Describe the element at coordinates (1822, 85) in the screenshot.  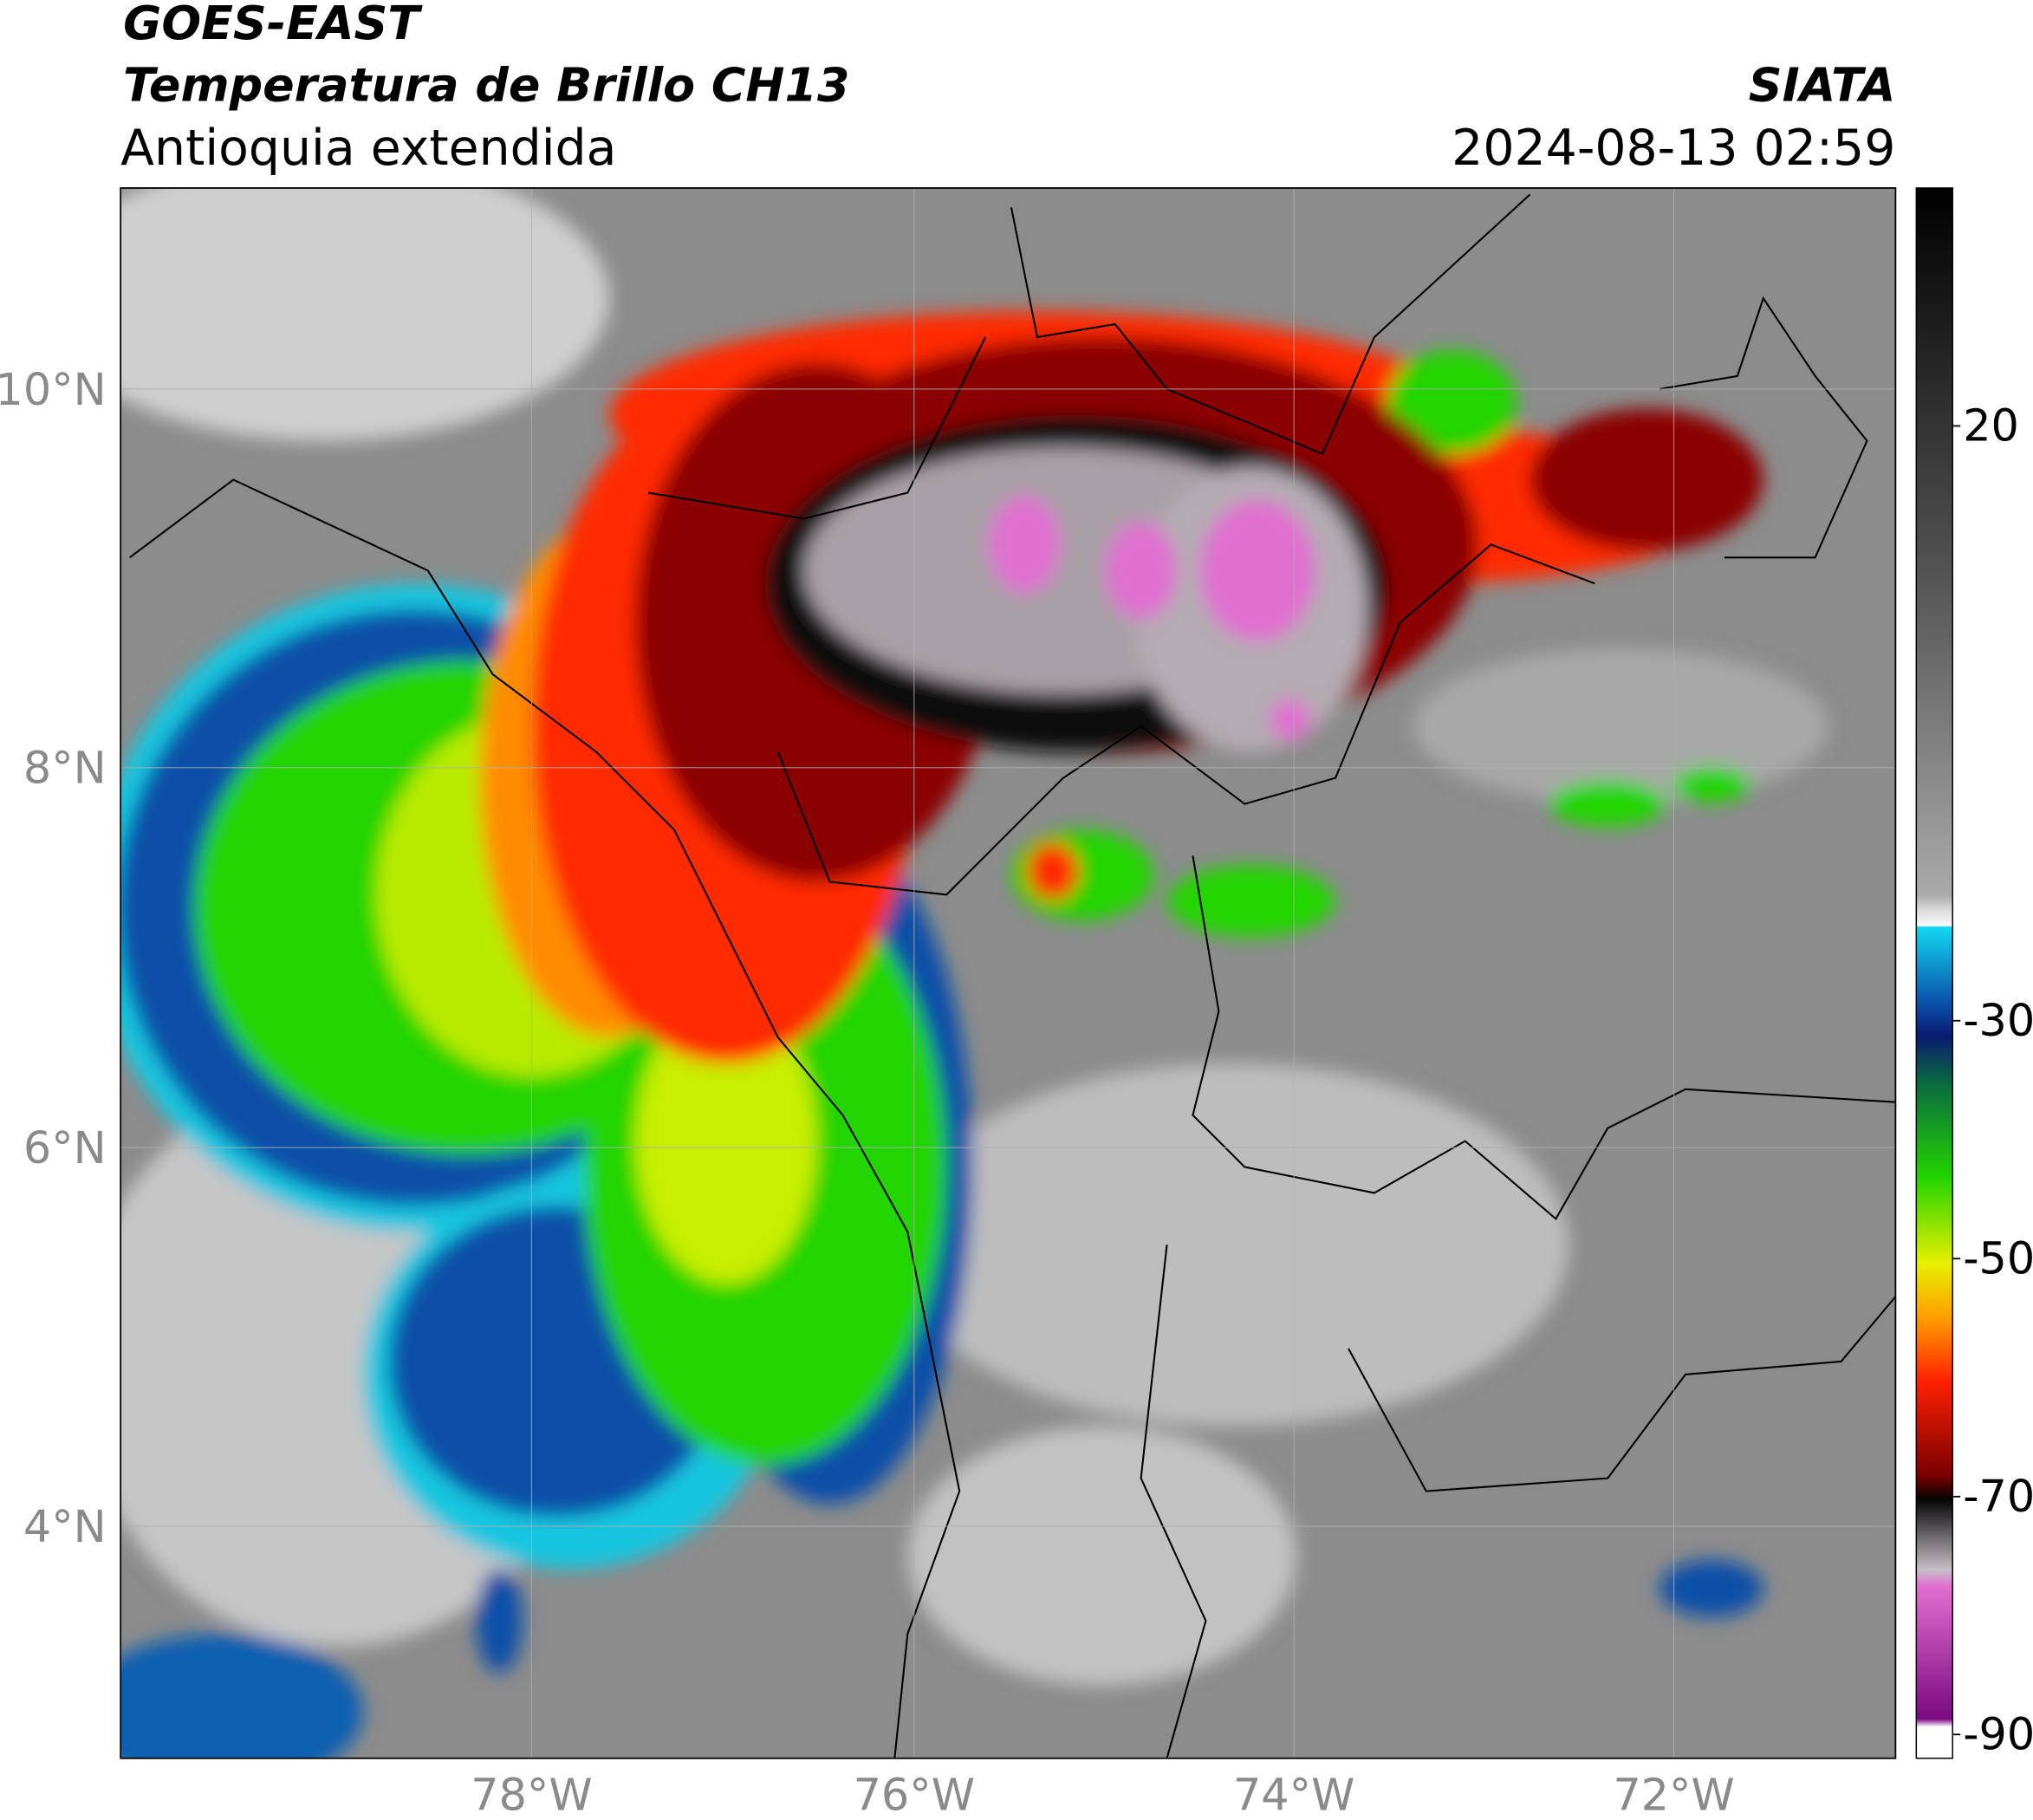
I see `source: SIATA` at that location.